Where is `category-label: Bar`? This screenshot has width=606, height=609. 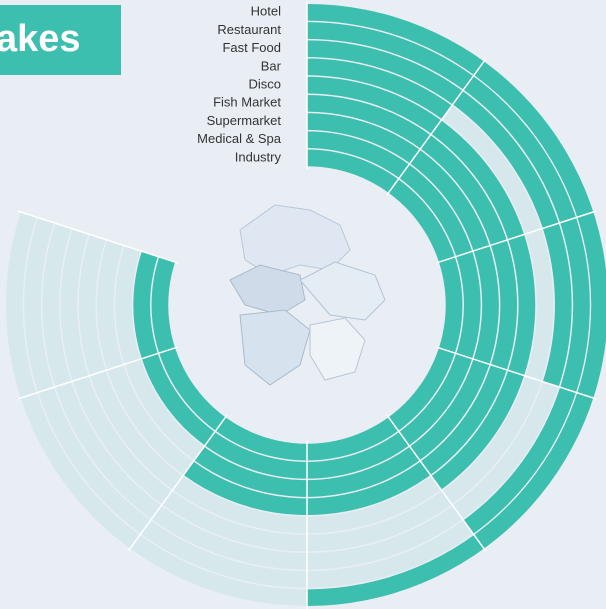 category-label: Bar is located at coordinates (271, 65).